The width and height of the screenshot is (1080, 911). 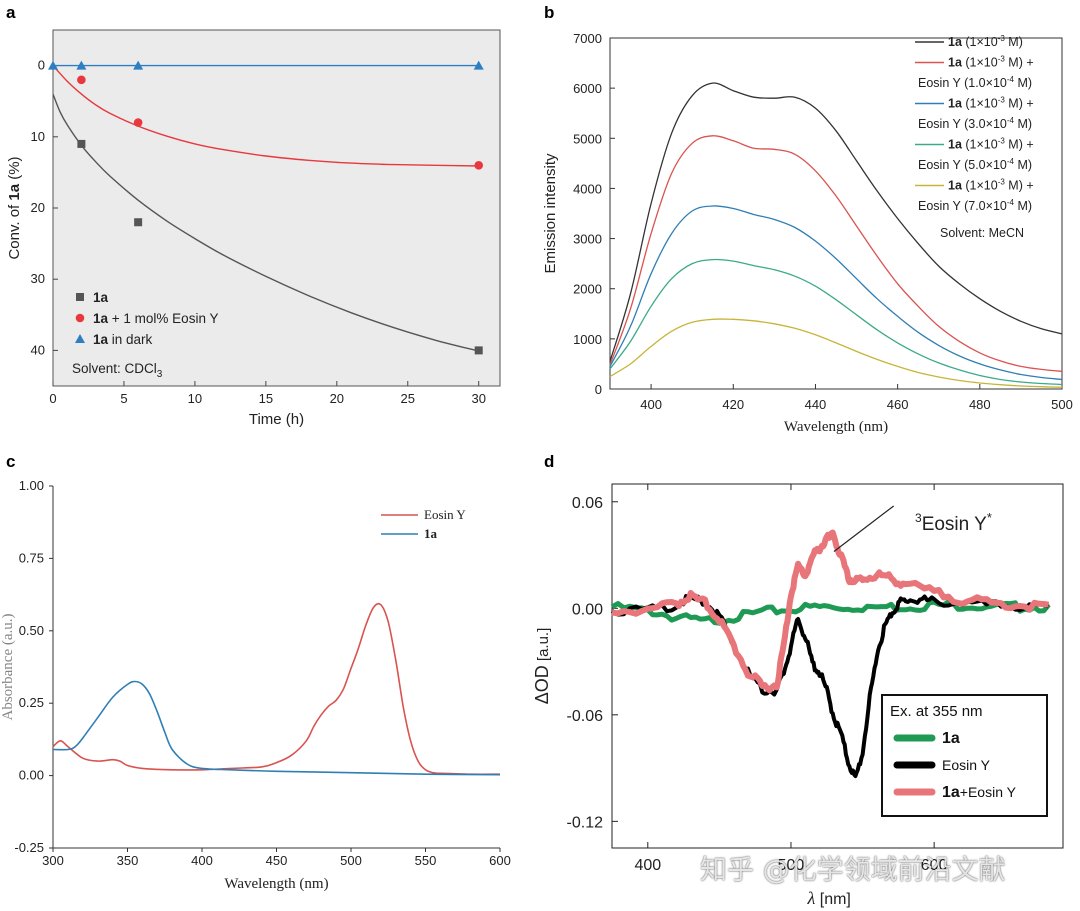 What do you see at coordinates (934, 865) in the screenshot?
I see `x-tick-label: 600` at bounding box center [934, 865].